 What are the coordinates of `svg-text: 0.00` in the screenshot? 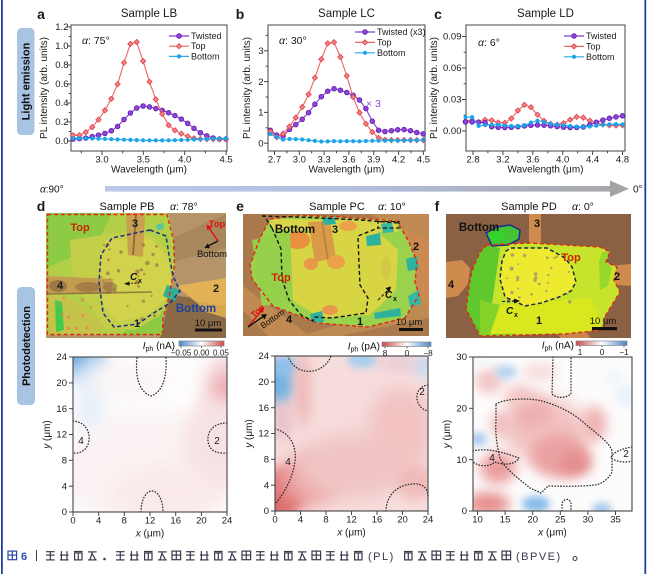 It's located at (202, 353).